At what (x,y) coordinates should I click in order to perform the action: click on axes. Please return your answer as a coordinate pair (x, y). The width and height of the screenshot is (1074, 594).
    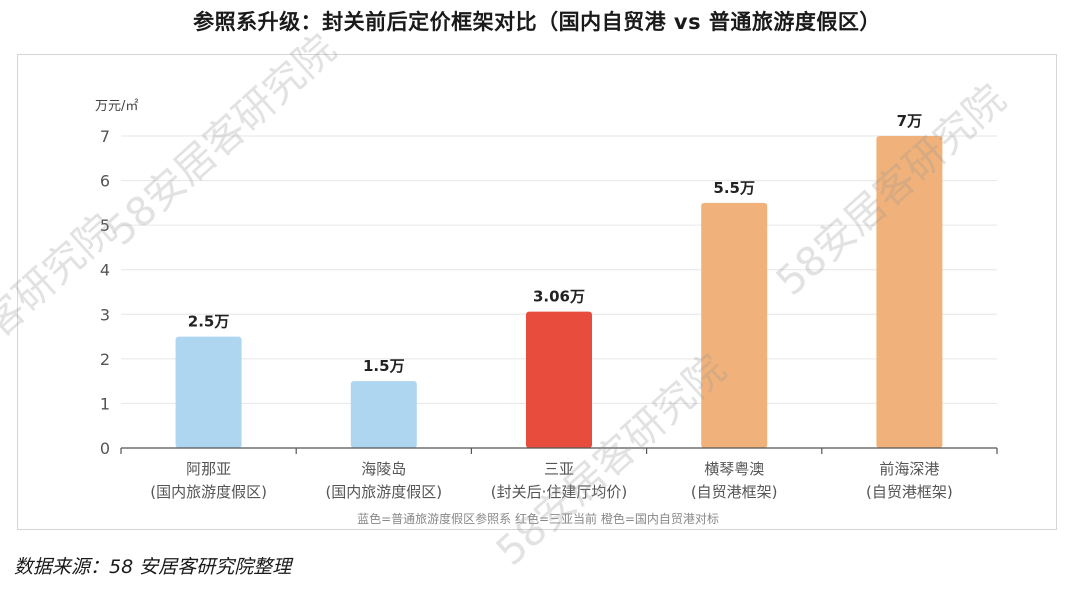
    Looking at the image, I should click on (559, 450).